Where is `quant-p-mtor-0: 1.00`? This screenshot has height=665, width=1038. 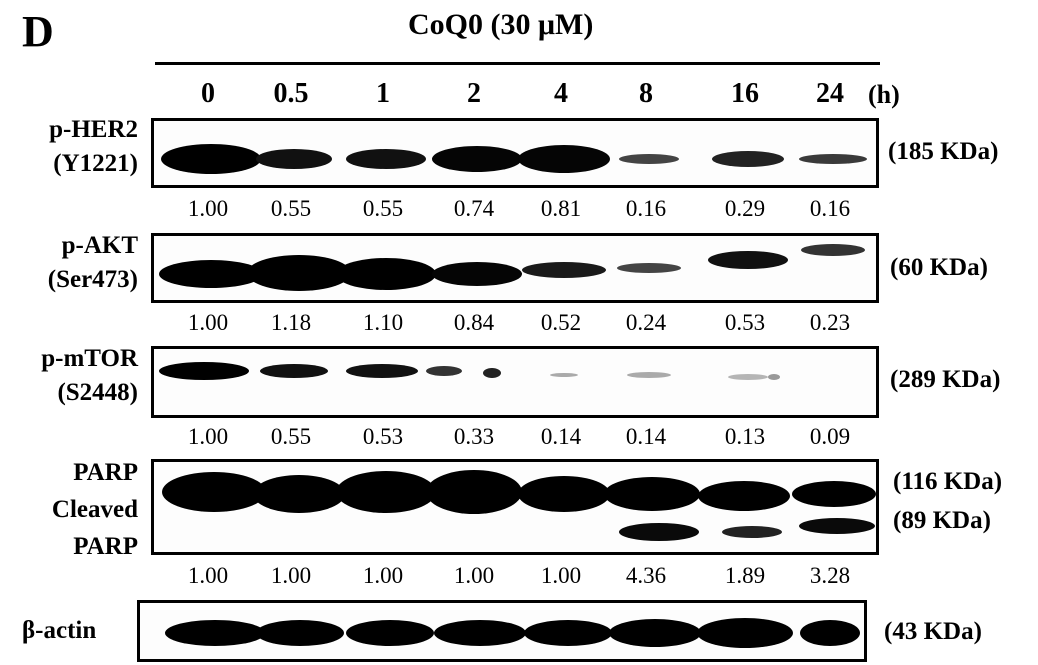
quant-p-mtor-0: 1.00 is located at coordinates (208, 436).